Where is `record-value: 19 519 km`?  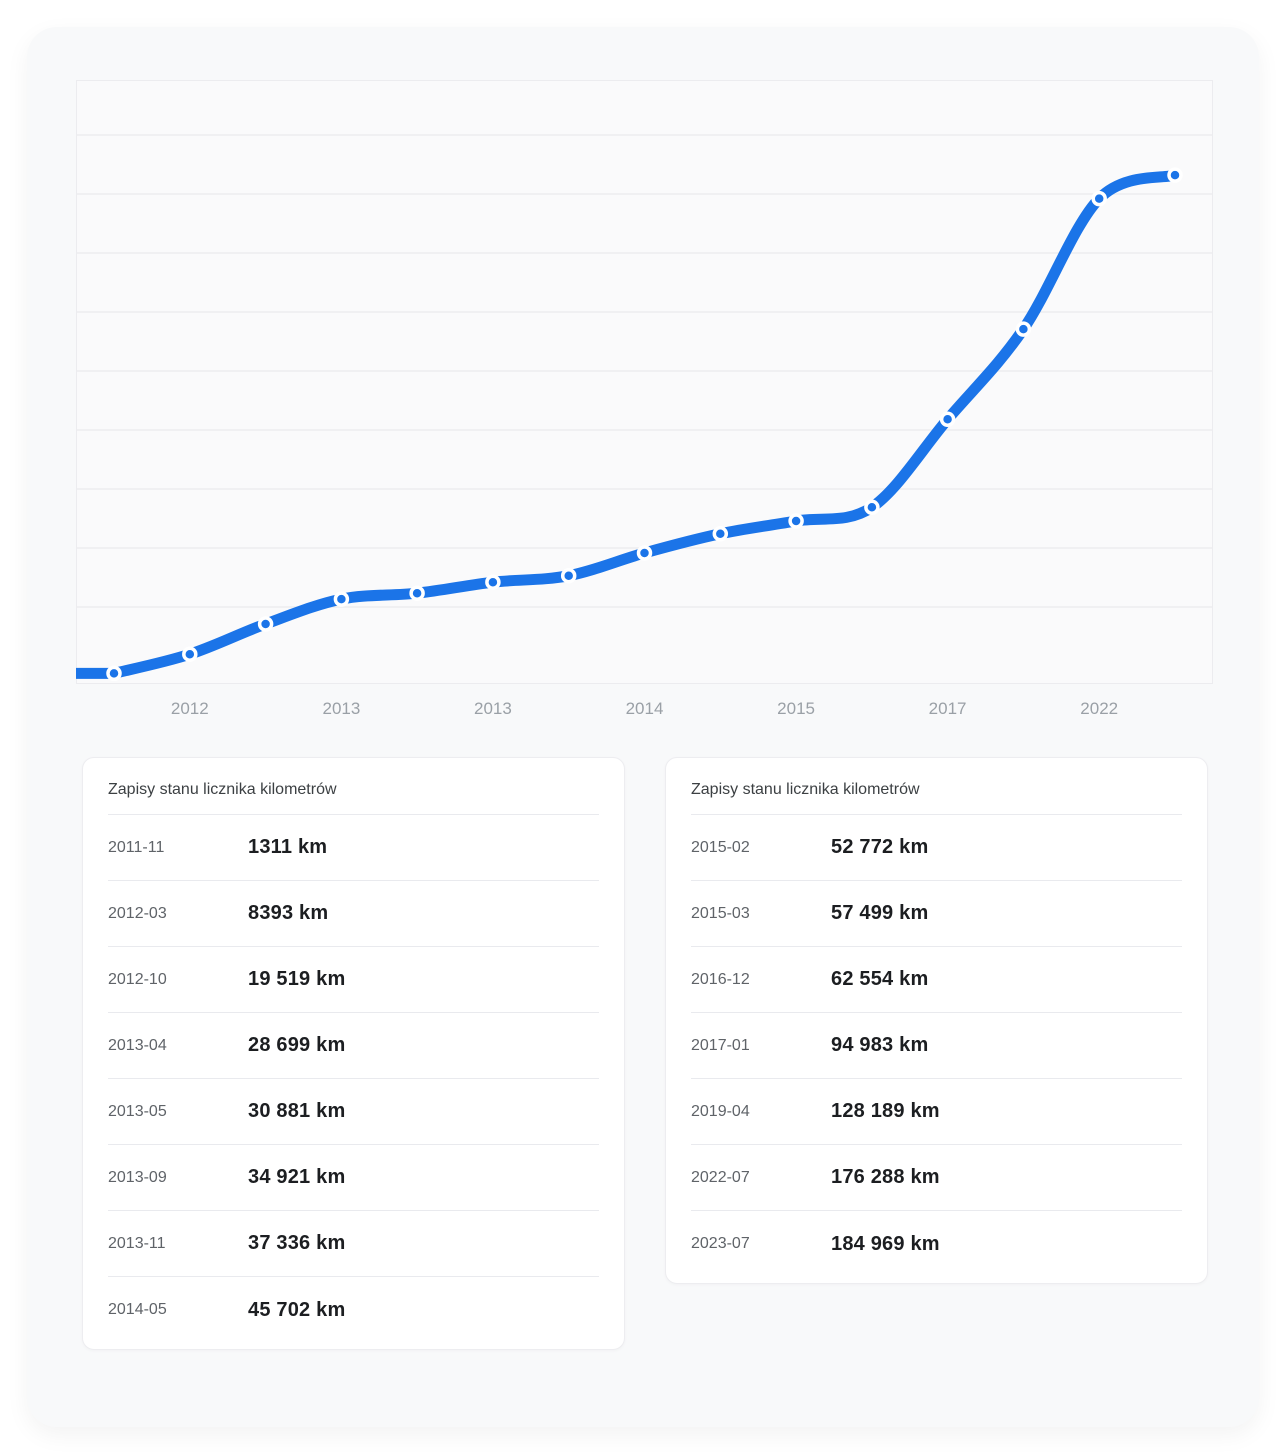
record-value: 19 519 km is located at coordinates (297, 979).